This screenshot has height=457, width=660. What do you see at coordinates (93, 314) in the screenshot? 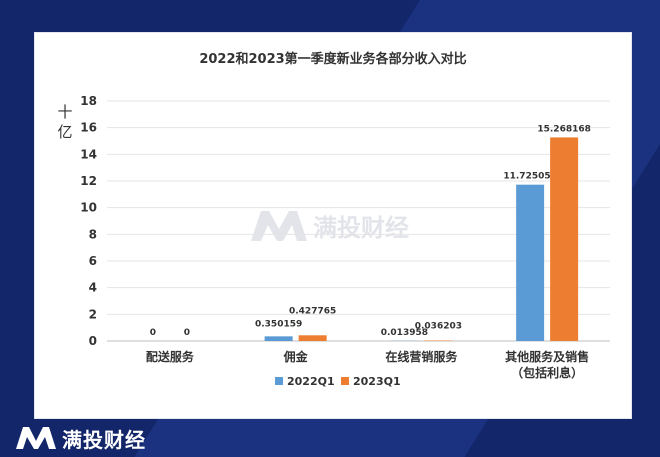
I see `y-tick-label: 2` at bounding box center [93, 314].